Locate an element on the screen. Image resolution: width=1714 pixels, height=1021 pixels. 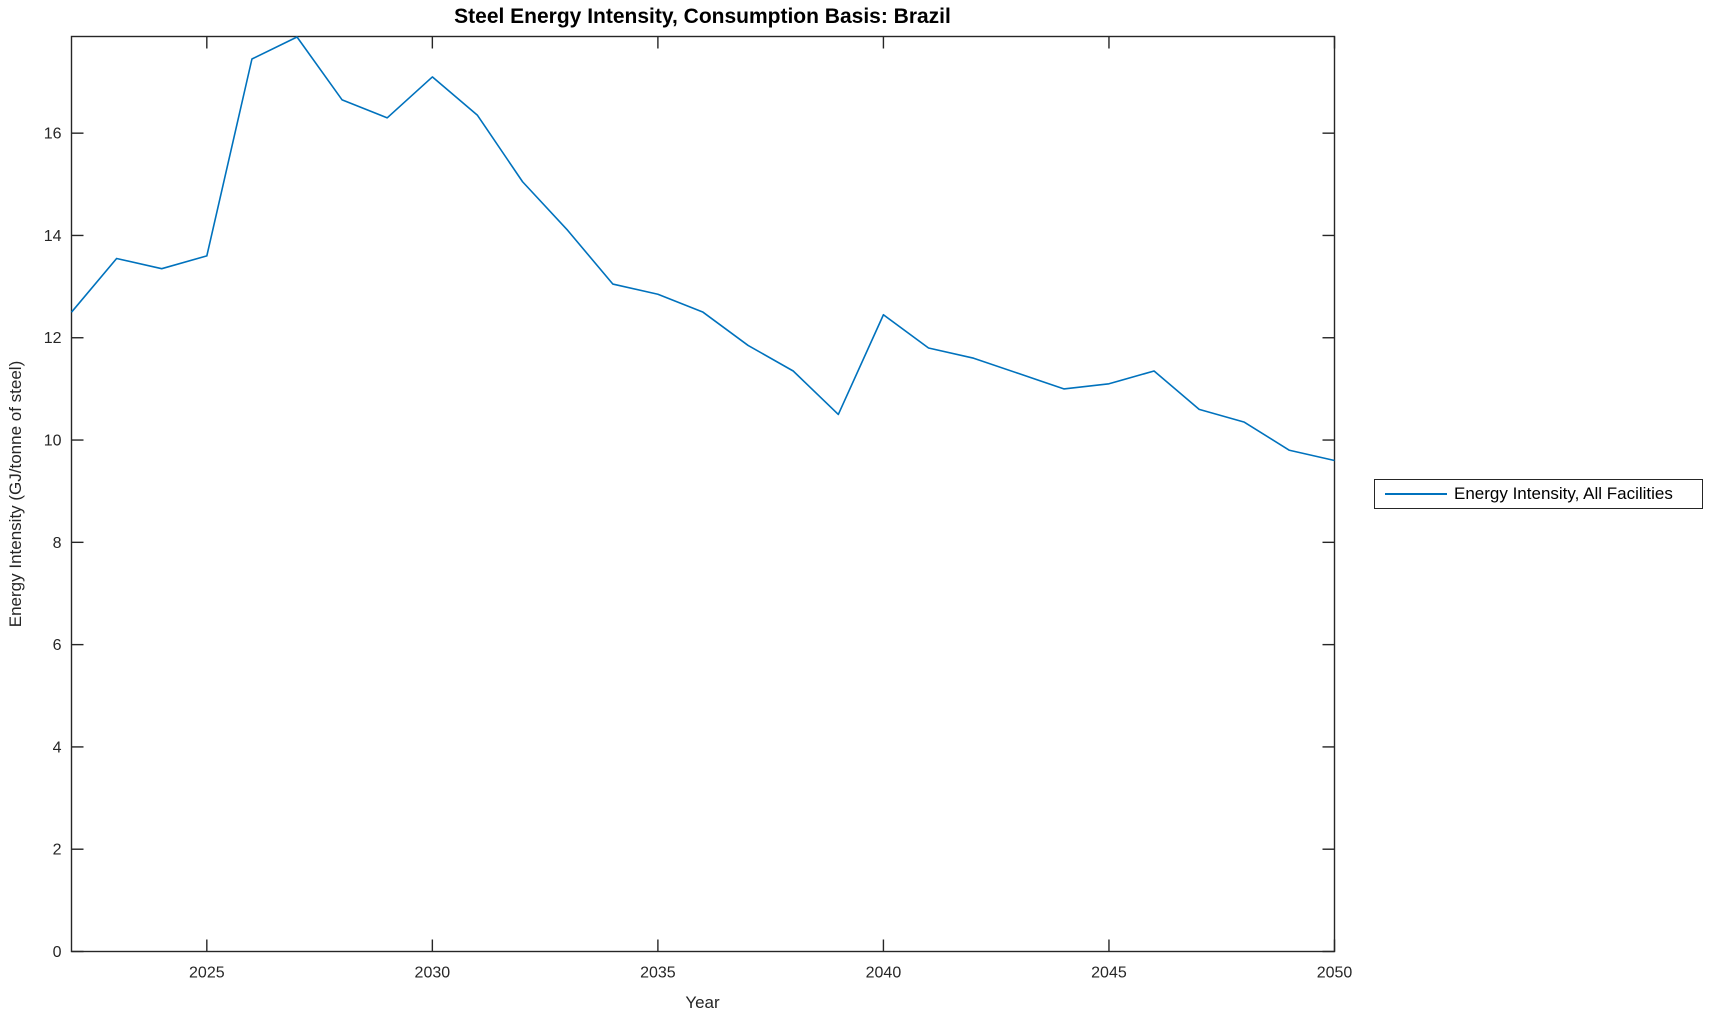
x-tick-label: 2045 is located at coordinates (1109, 973).